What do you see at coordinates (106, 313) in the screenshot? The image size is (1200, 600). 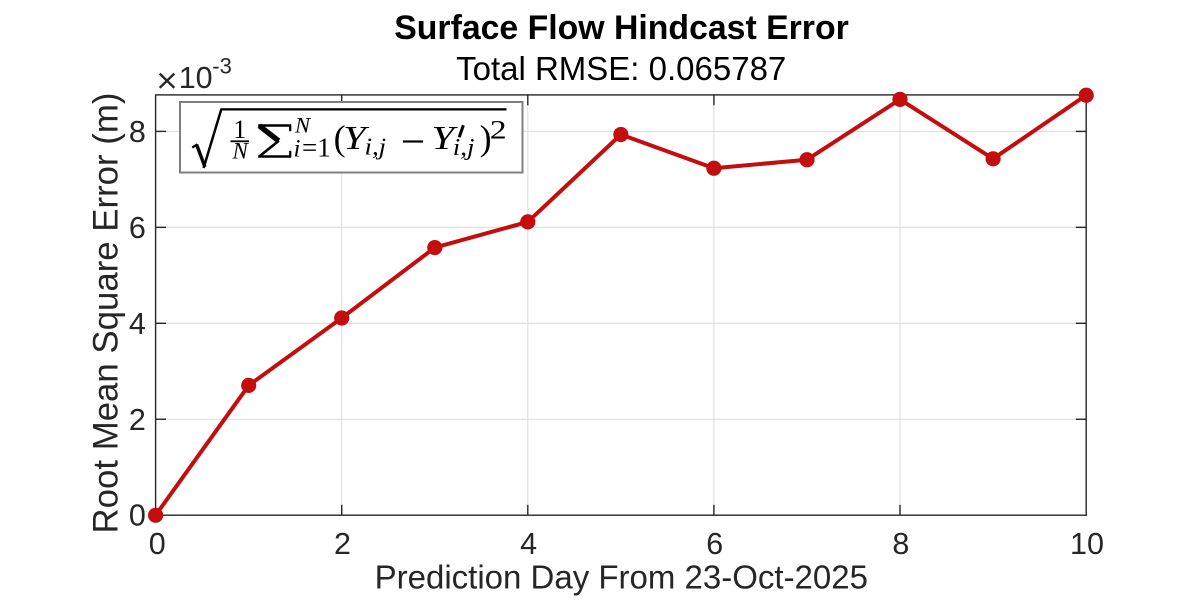 I see `svg-text: Root Mean Square Error (m)` at bounding box center [106, 313].